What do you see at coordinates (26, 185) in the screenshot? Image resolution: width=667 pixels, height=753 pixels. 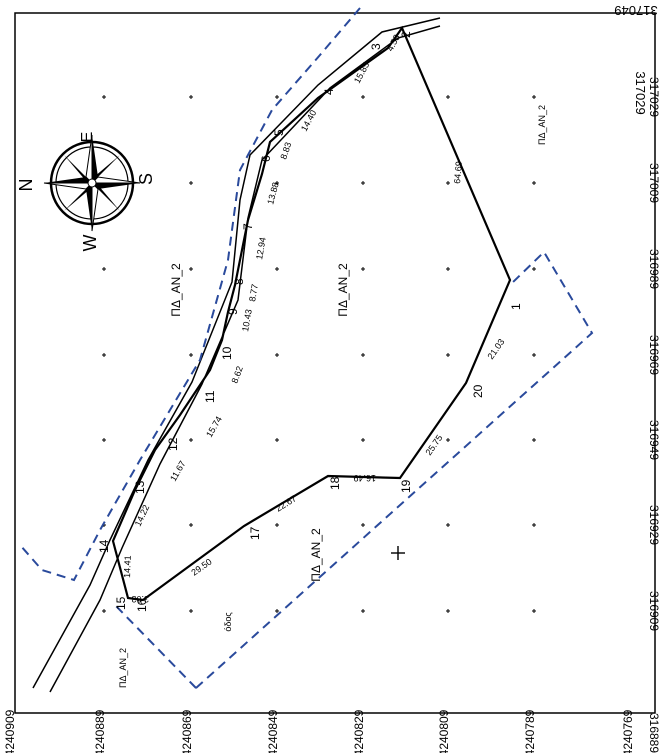 I see `compass-north: N` at bounding box center [26, 185].